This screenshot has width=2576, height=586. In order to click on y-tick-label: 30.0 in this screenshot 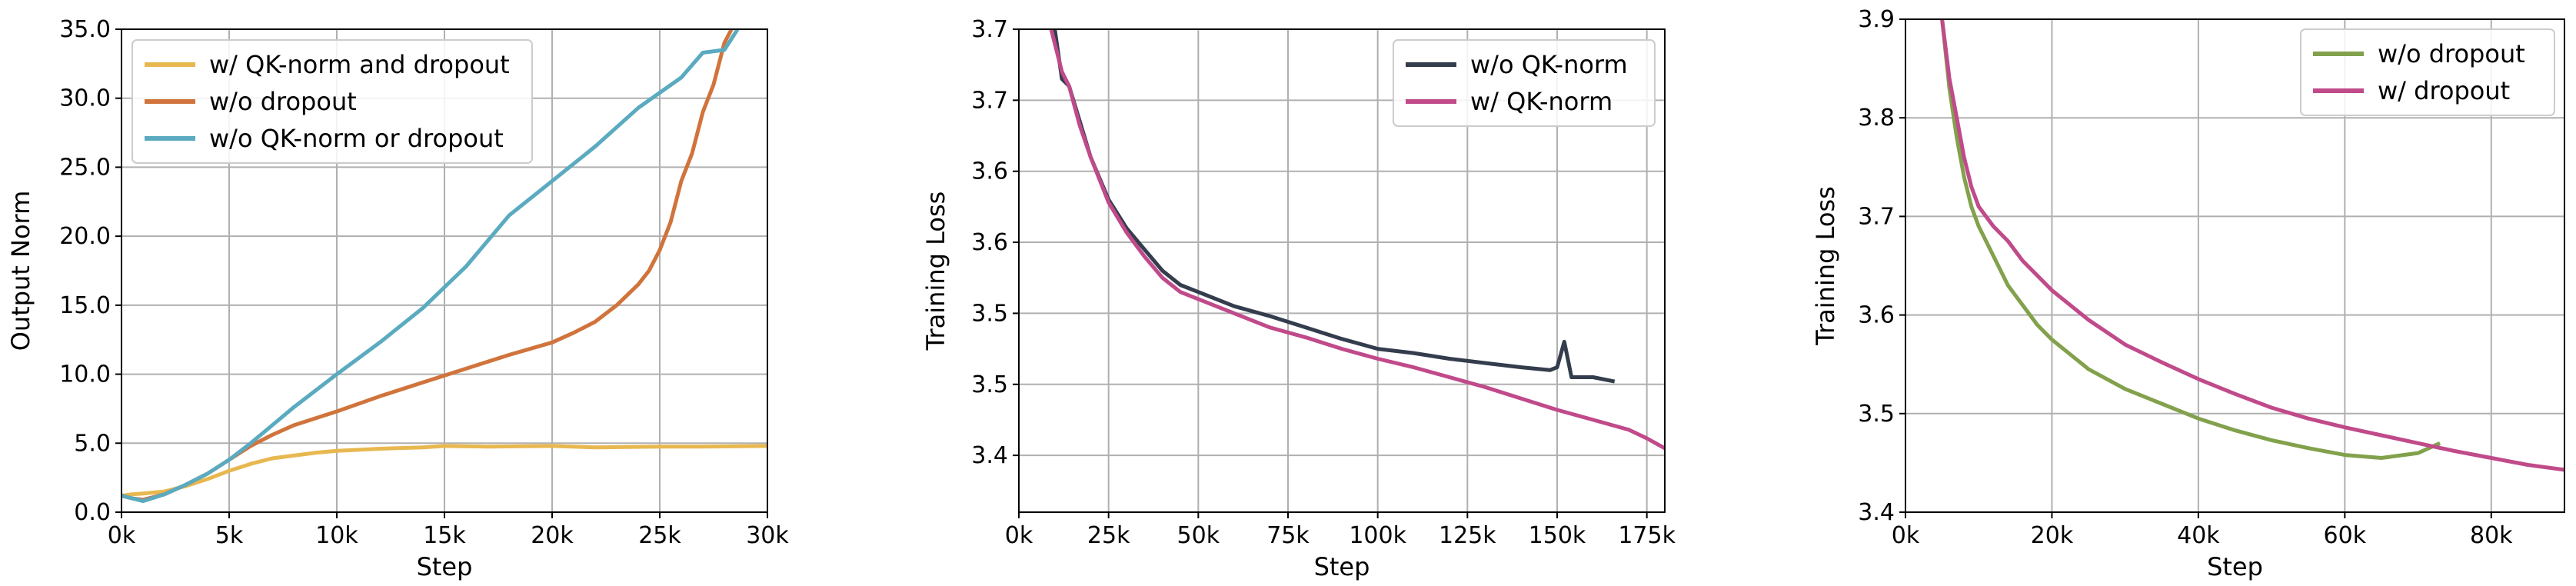, I will do `click(85, 99)`.